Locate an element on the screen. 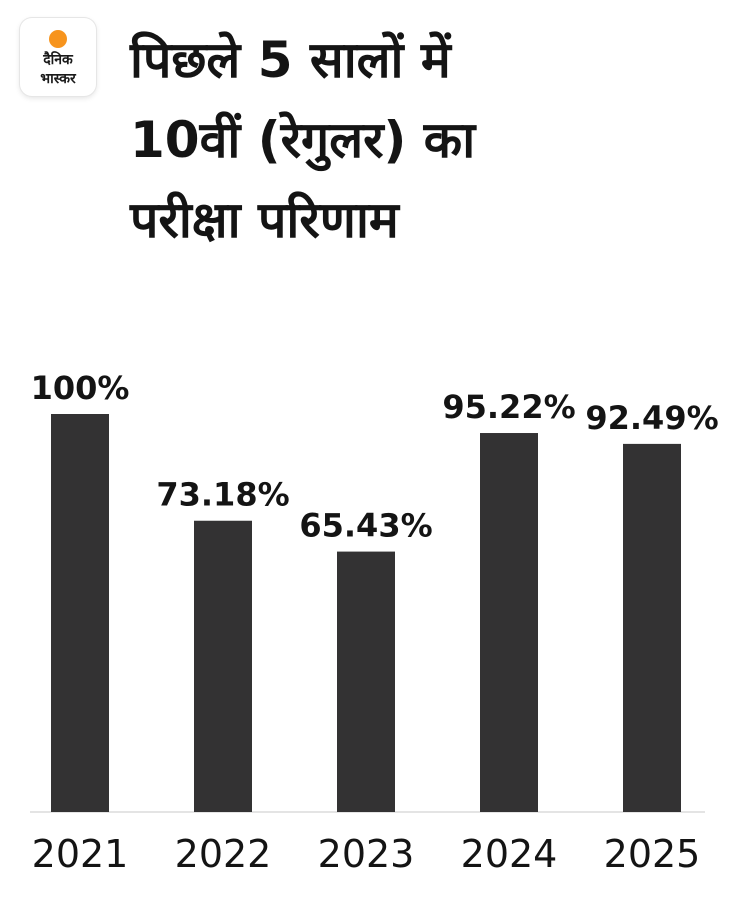 The height and width of the screenshot is (907, 730). chart-title-line-3: परीक्षा परिणाम is located at coordinates (264, 220).